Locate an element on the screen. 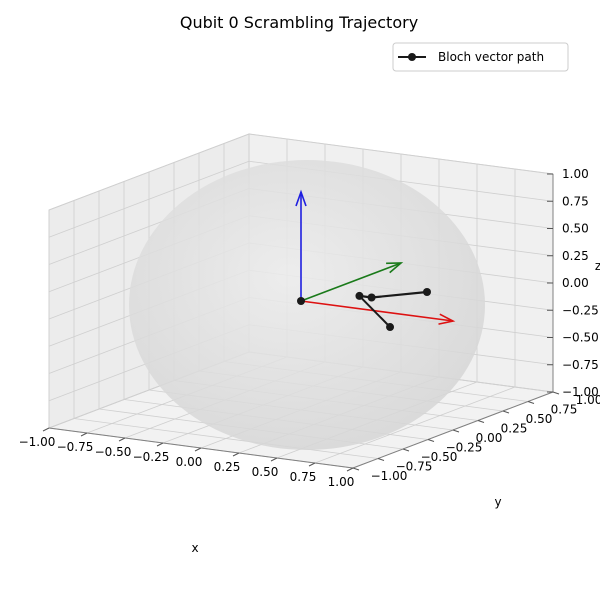 The image size is (600, 600). x-tick-label: −0.25 is located at coordinates (151, 457).